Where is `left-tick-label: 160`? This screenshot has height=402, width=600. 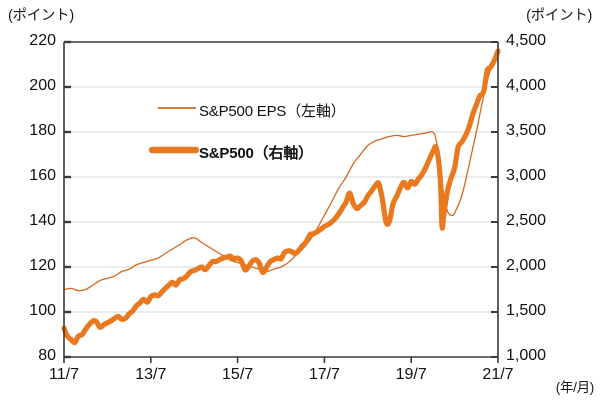
left-tick-label: 160 is located at coordinates (42, 175).